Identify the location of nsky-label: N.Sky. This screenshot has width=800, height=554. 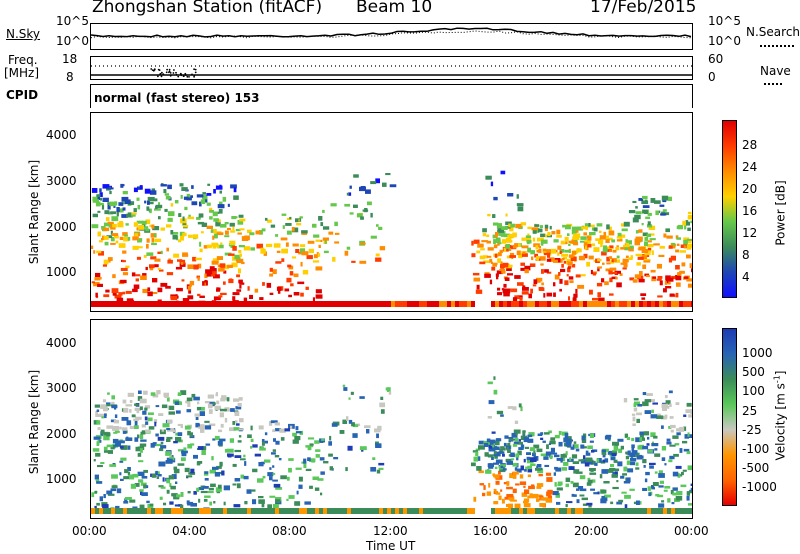
(23, 34).